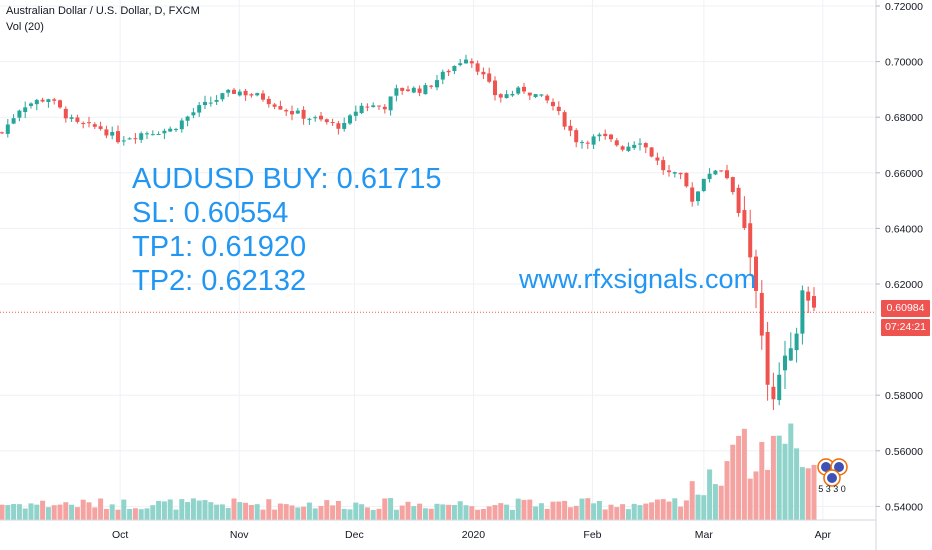 This screenshot has height=550, width=932. I want to click on volume-study-label: Vol (20), so click(25, 27).